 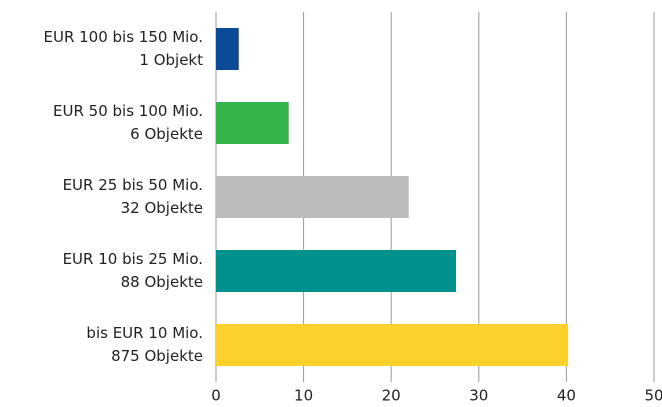 What do you see at coordinates (157, 356) in the screenshot?
I see `y-tick-label: 875 Objekte` at bounding box center [157, 356].